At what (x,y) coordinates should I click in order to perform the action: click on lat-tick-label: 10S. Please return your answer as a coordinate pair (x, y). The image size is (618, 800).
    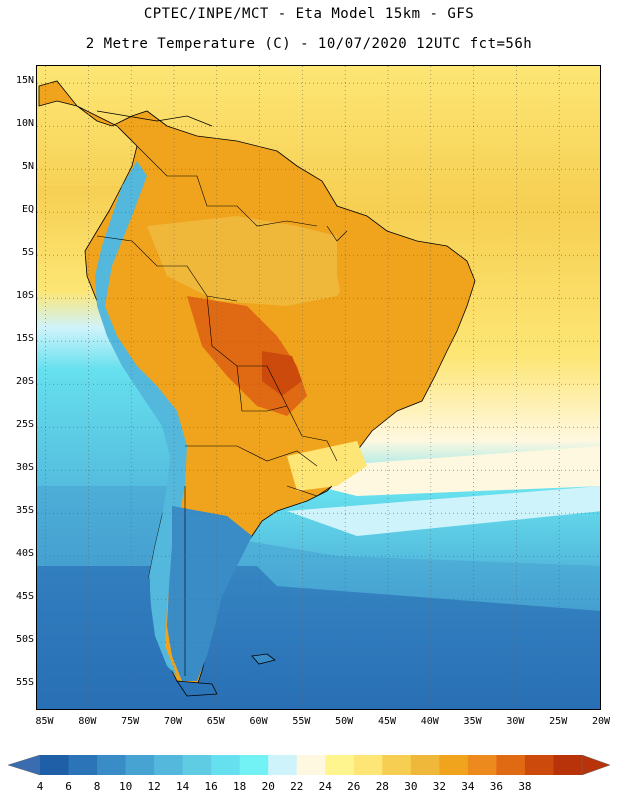
    Looking at the image, I should click on (24, 296).